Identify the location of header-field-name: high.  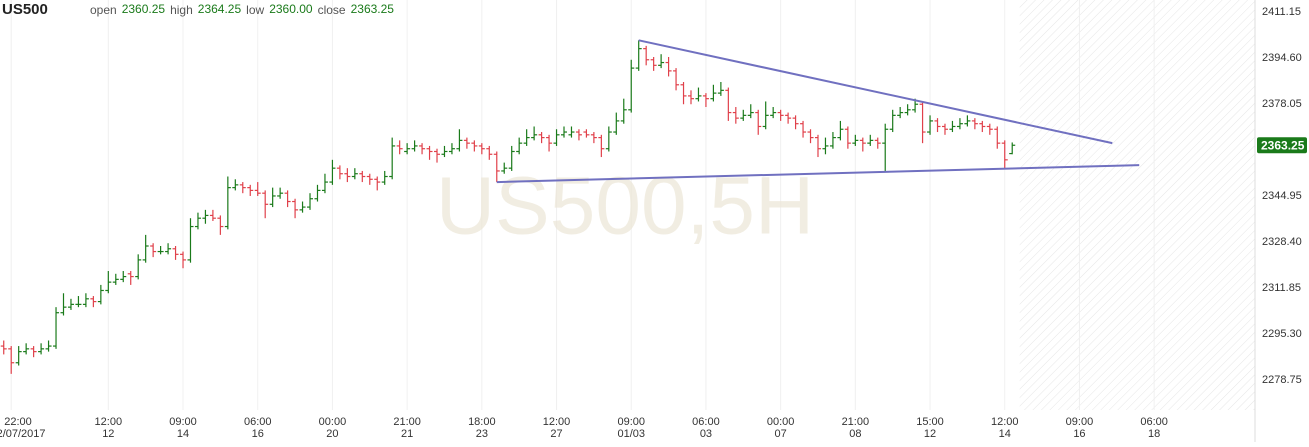
(181, 10).